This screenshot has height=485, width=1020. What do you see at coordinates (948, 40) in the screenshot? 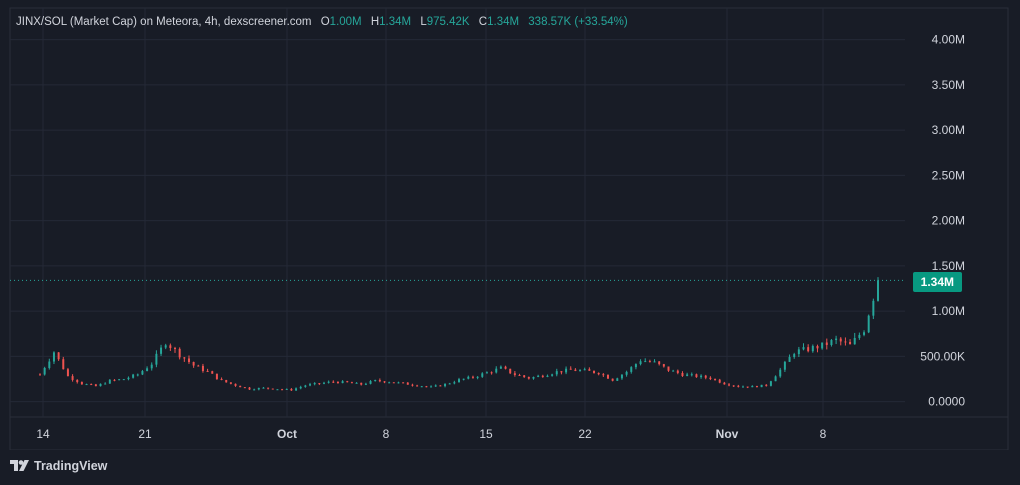
I see `y-tick-label: 4.00M` at bounding box center [948, 40].